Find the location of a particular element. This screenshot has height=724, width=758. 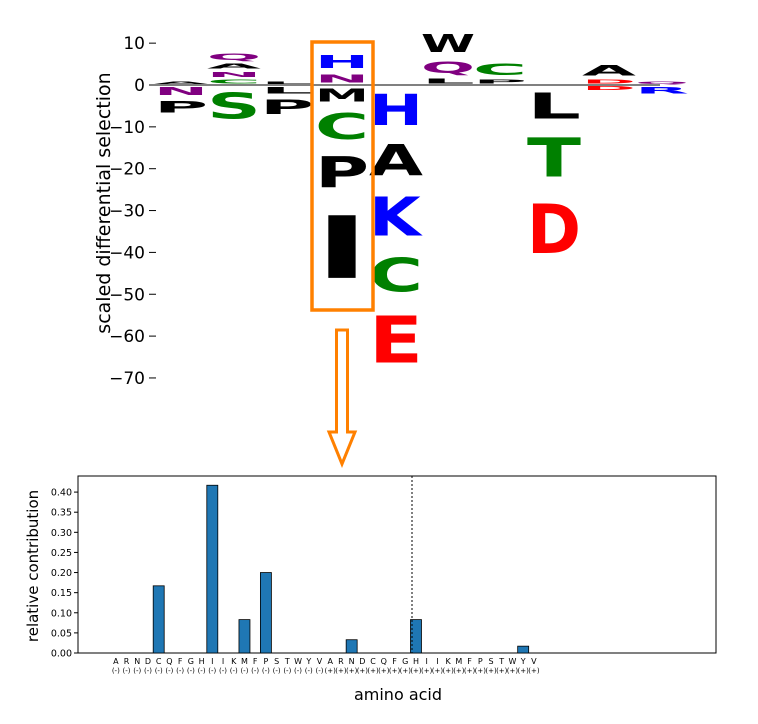

bar-y-tick-label: 0.20 is located at coordinates (61, 573).